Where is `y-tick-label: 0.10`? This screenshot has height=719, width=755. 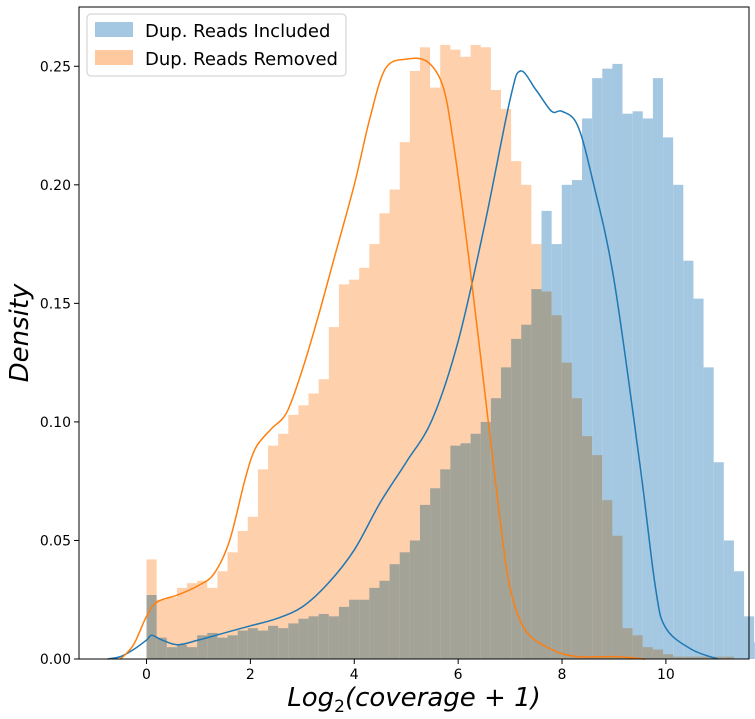 y-tick-label: 0.10 is located at coordinates (55, 423).